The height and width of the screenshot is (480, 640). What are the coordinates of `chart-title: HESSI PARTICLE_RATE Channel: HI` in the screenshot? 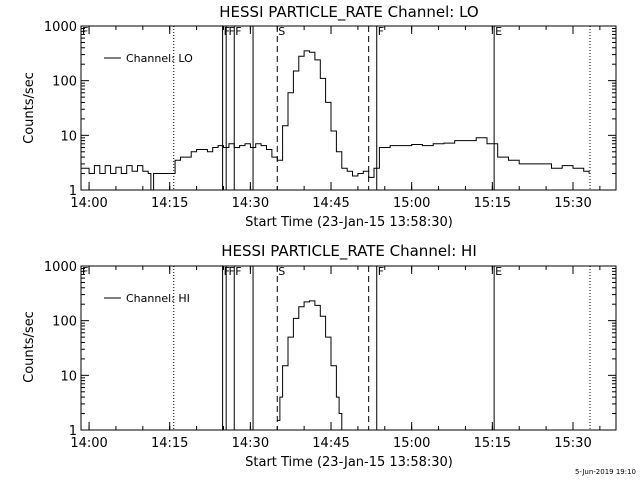 It's located at (349, 251).